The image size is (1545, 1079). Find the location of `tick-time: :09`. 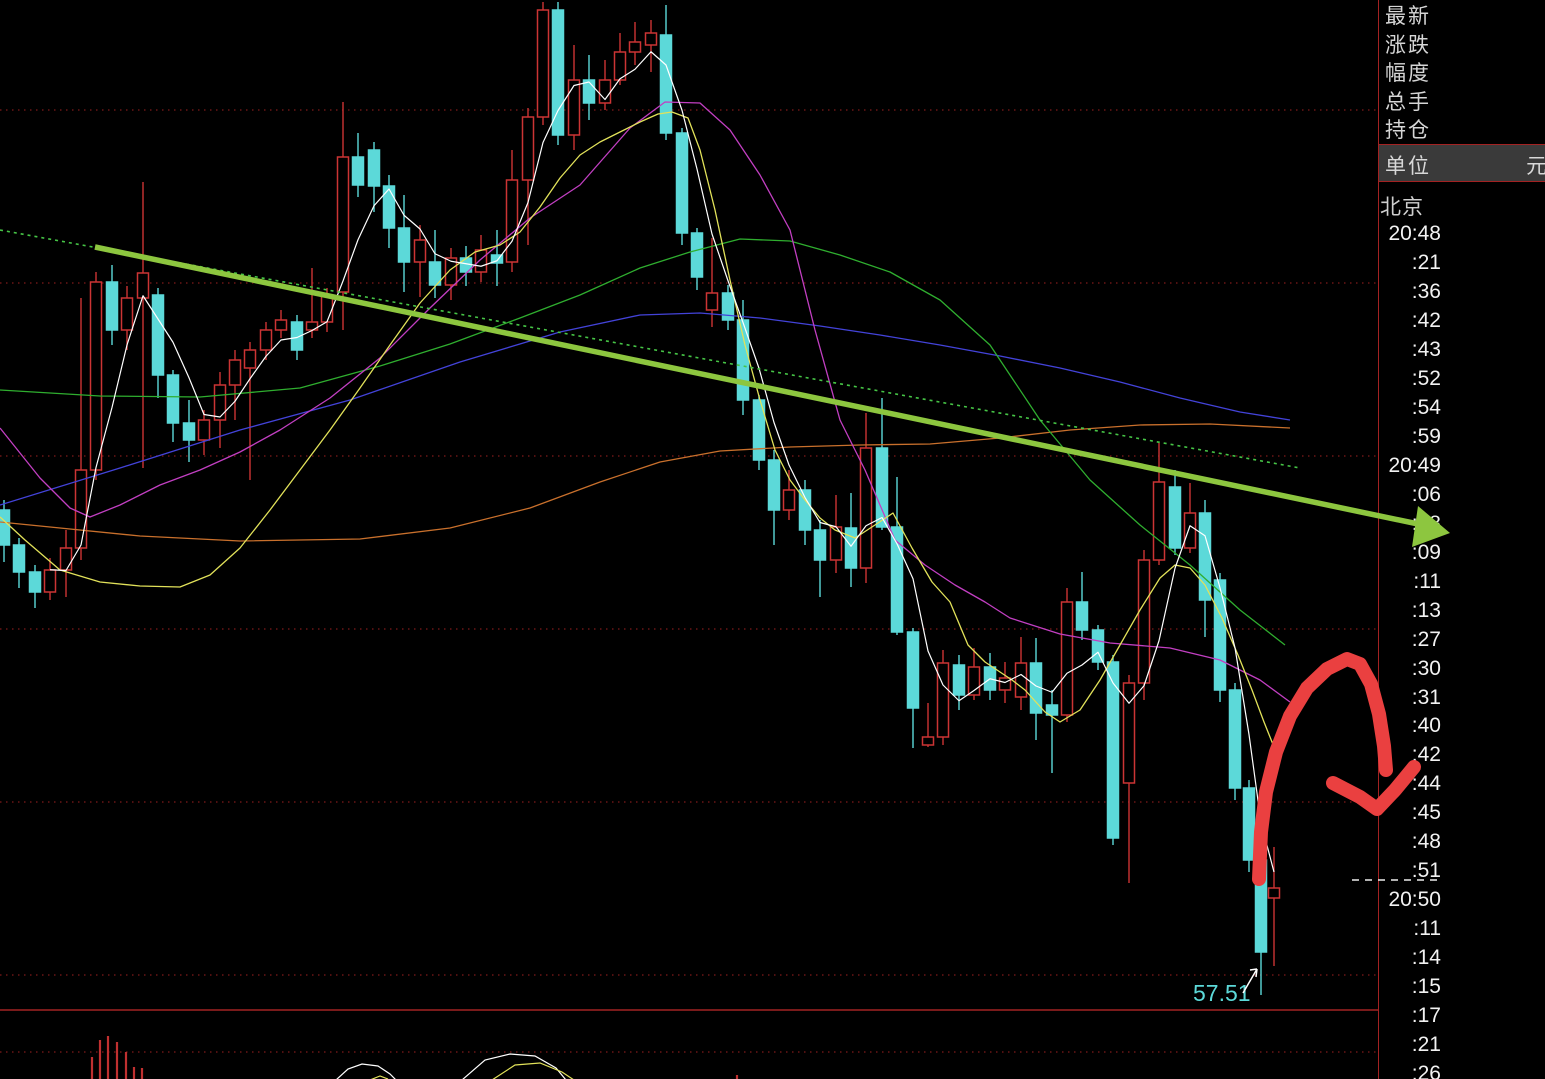

tick-time: :09 is located at coordinates (1426, 552).